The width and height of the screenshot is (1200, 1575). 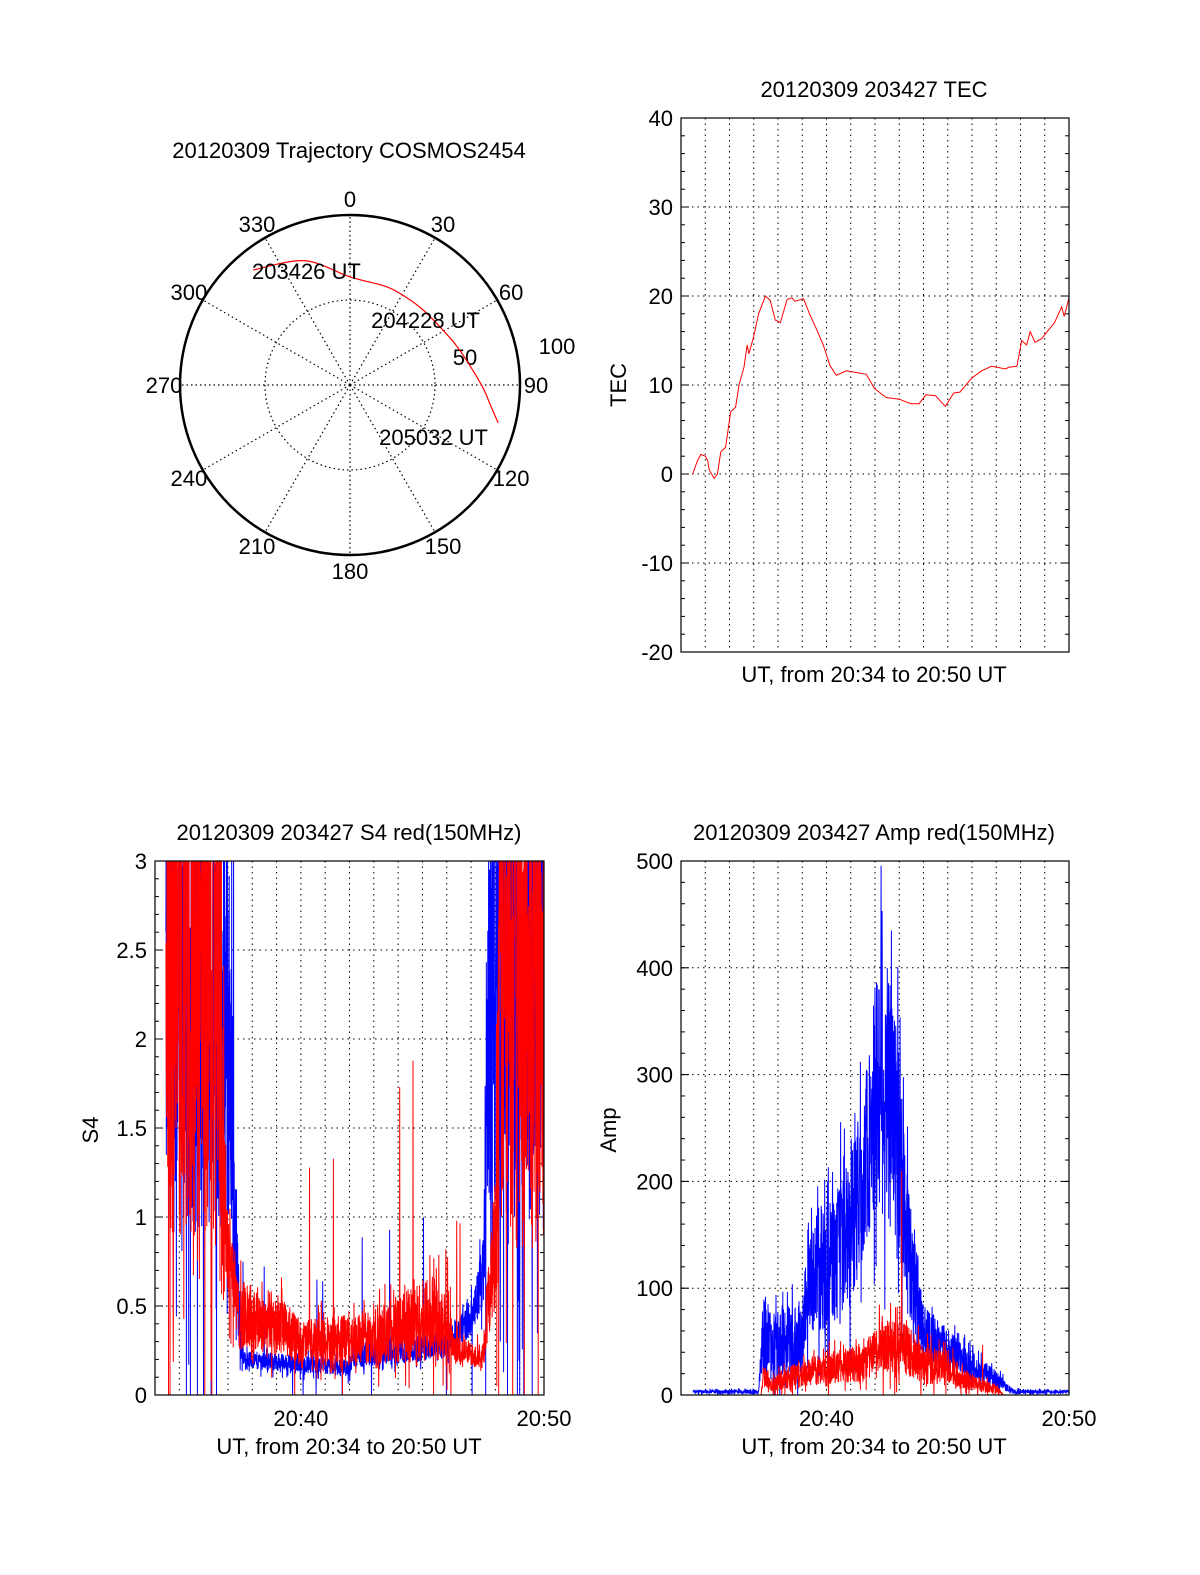 What do you see at coordinates (661, 385) in the screenshot?
I see `y-tick-label: 10` at bounding box center [661, 385].